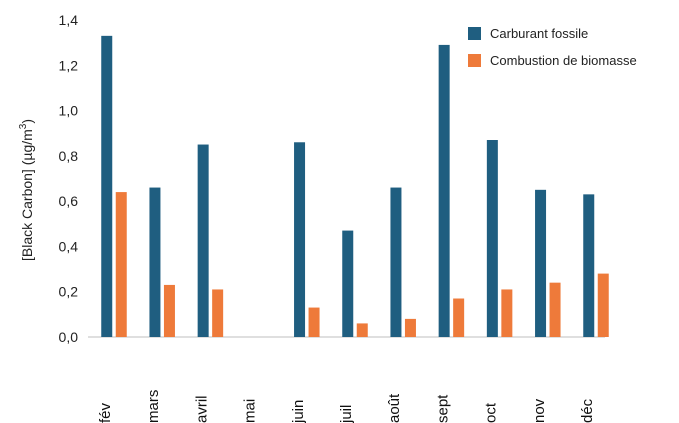 The height and width of the screenshot is (423, 679). What do you see at coordinates (442, 408) in the screenshot?
I see `x-category-label: sept` at bounding box center [442, 408].